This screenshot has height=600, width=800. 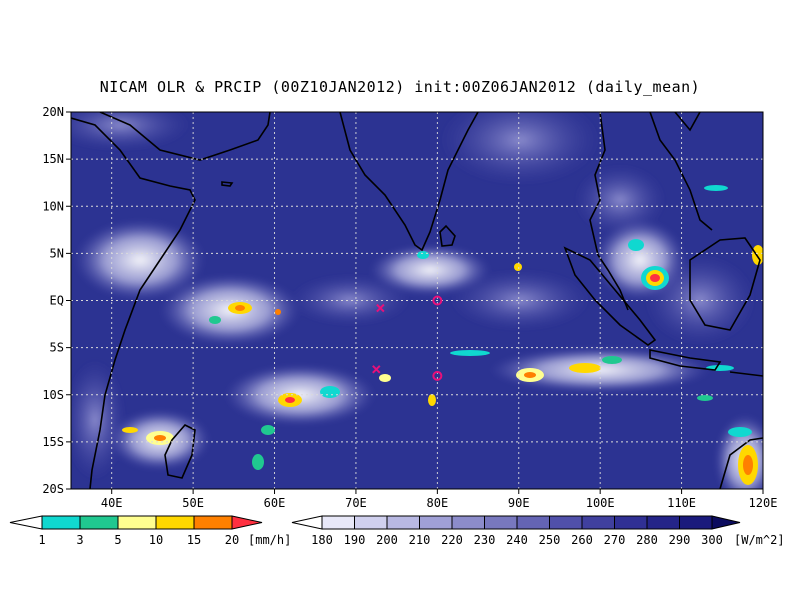 What do you see at coordinates (387, 540) in the screenshot?
I see `colorbar-label: 200` at bounding box center [387, 540].